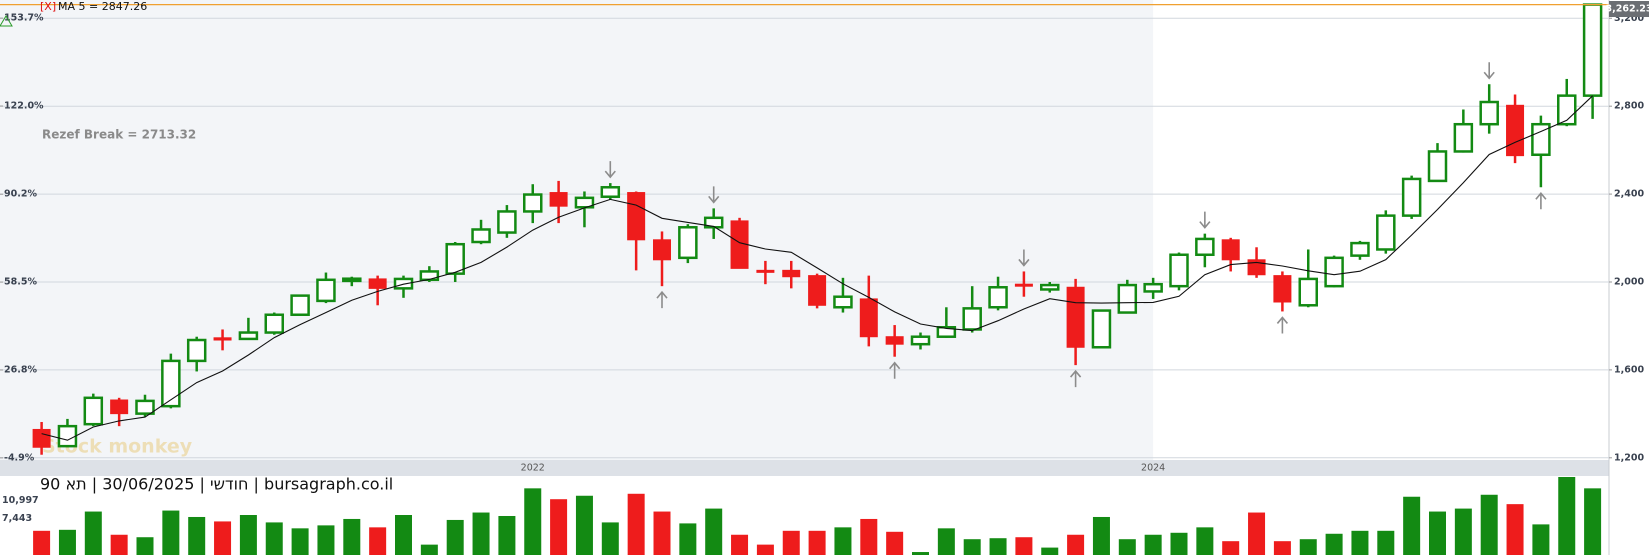  I want to click on indicator-icon, so click(6, 21).